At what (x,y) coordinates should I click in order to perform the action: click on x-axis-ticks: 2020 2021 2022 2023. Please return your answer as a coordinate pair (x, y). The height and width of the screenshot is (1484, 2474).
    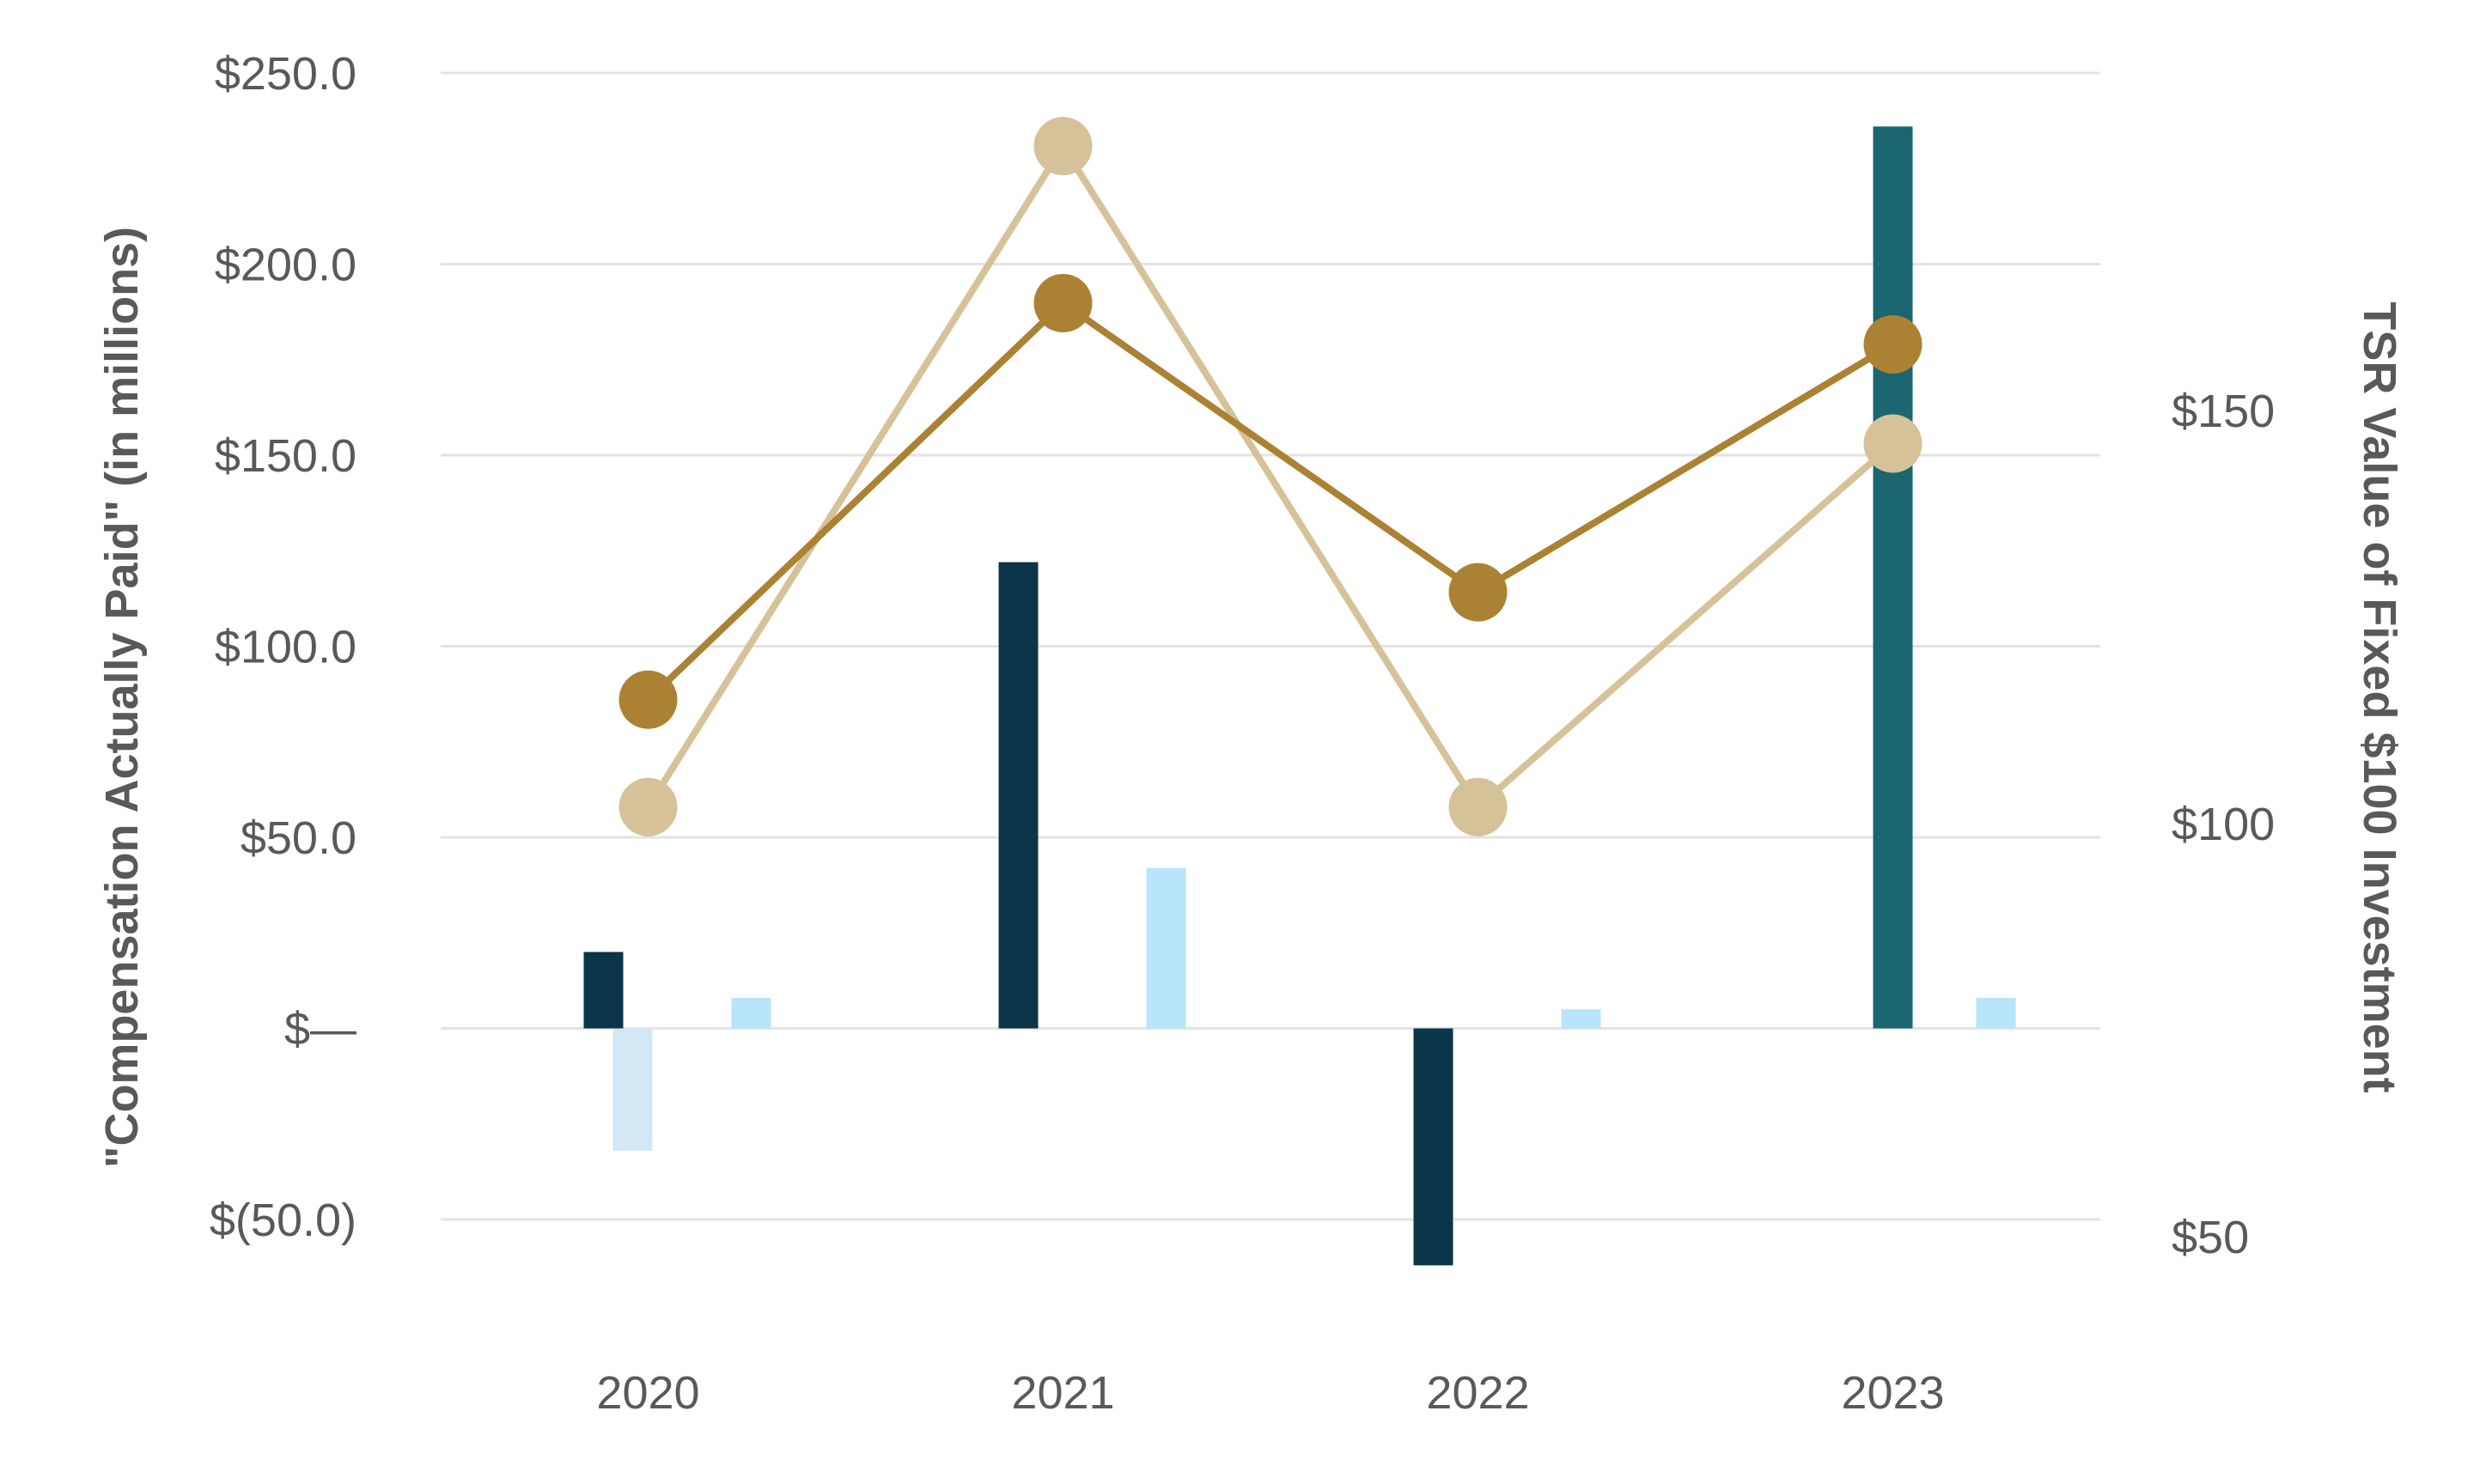
    Looking at the image, I should click on (1270, 1393).